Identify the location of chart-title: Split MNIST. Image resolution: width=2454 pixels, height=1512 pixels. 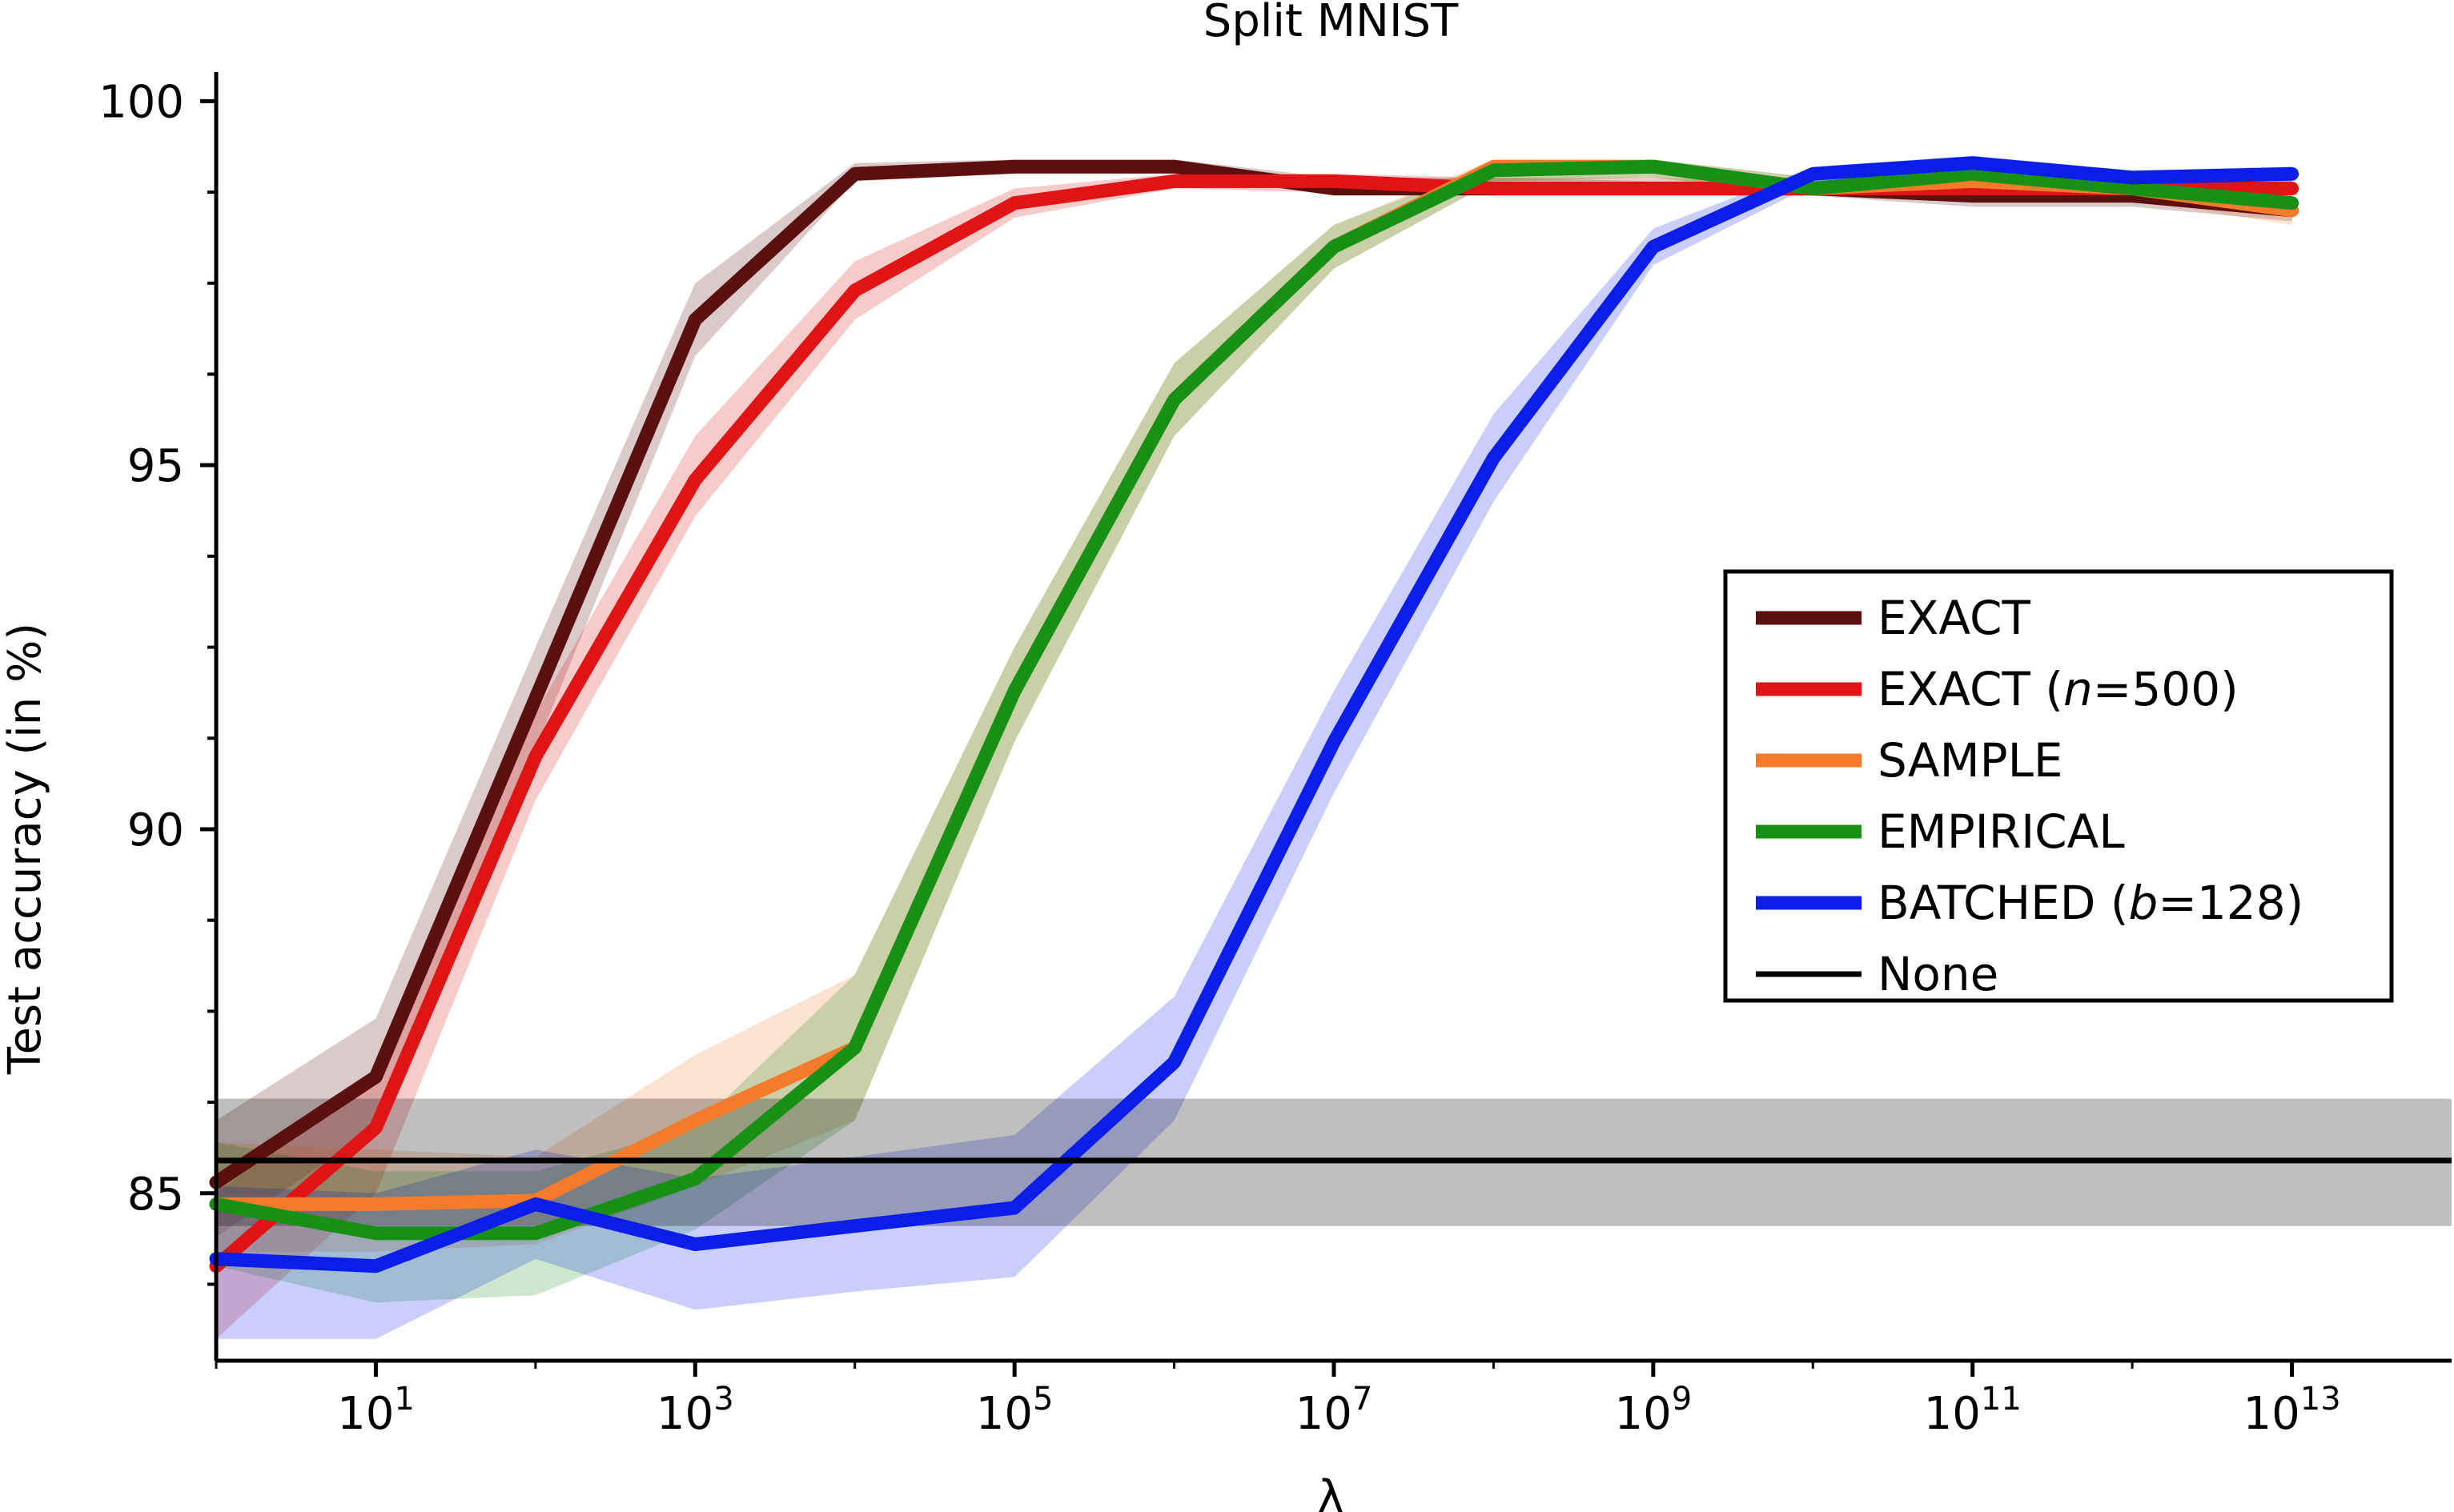
(1331, 24).